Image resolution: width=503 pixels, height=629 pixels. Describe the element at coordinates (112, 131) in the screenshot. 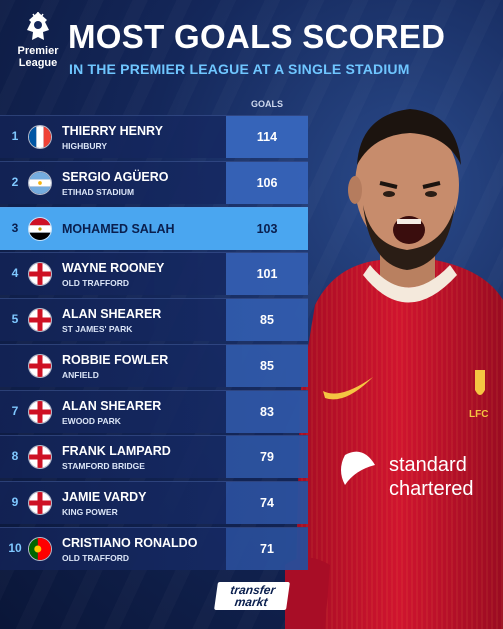

I see `player-name: THIERRY HENRY` at that location.